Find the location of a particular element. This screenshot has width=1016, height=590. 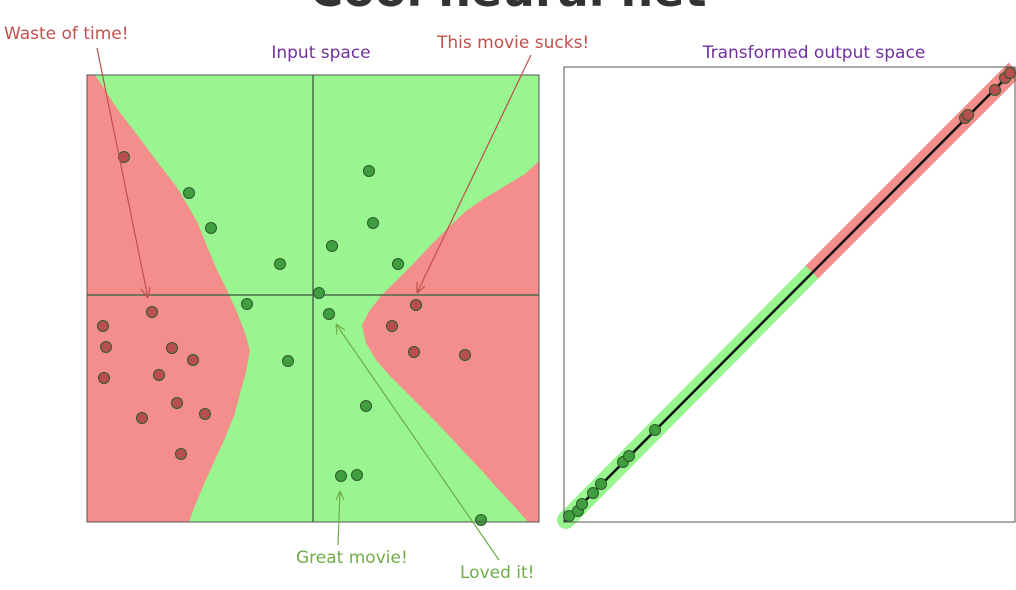

annotation-great-movie: Great movie! is located at coordinates (352, 558).